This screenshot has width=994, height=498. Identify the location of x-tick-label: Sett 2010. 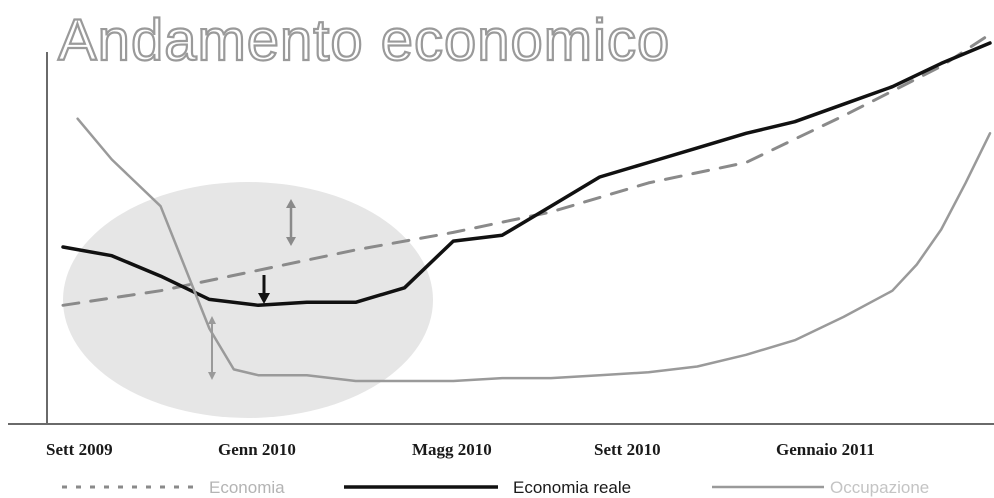
(627, 449).